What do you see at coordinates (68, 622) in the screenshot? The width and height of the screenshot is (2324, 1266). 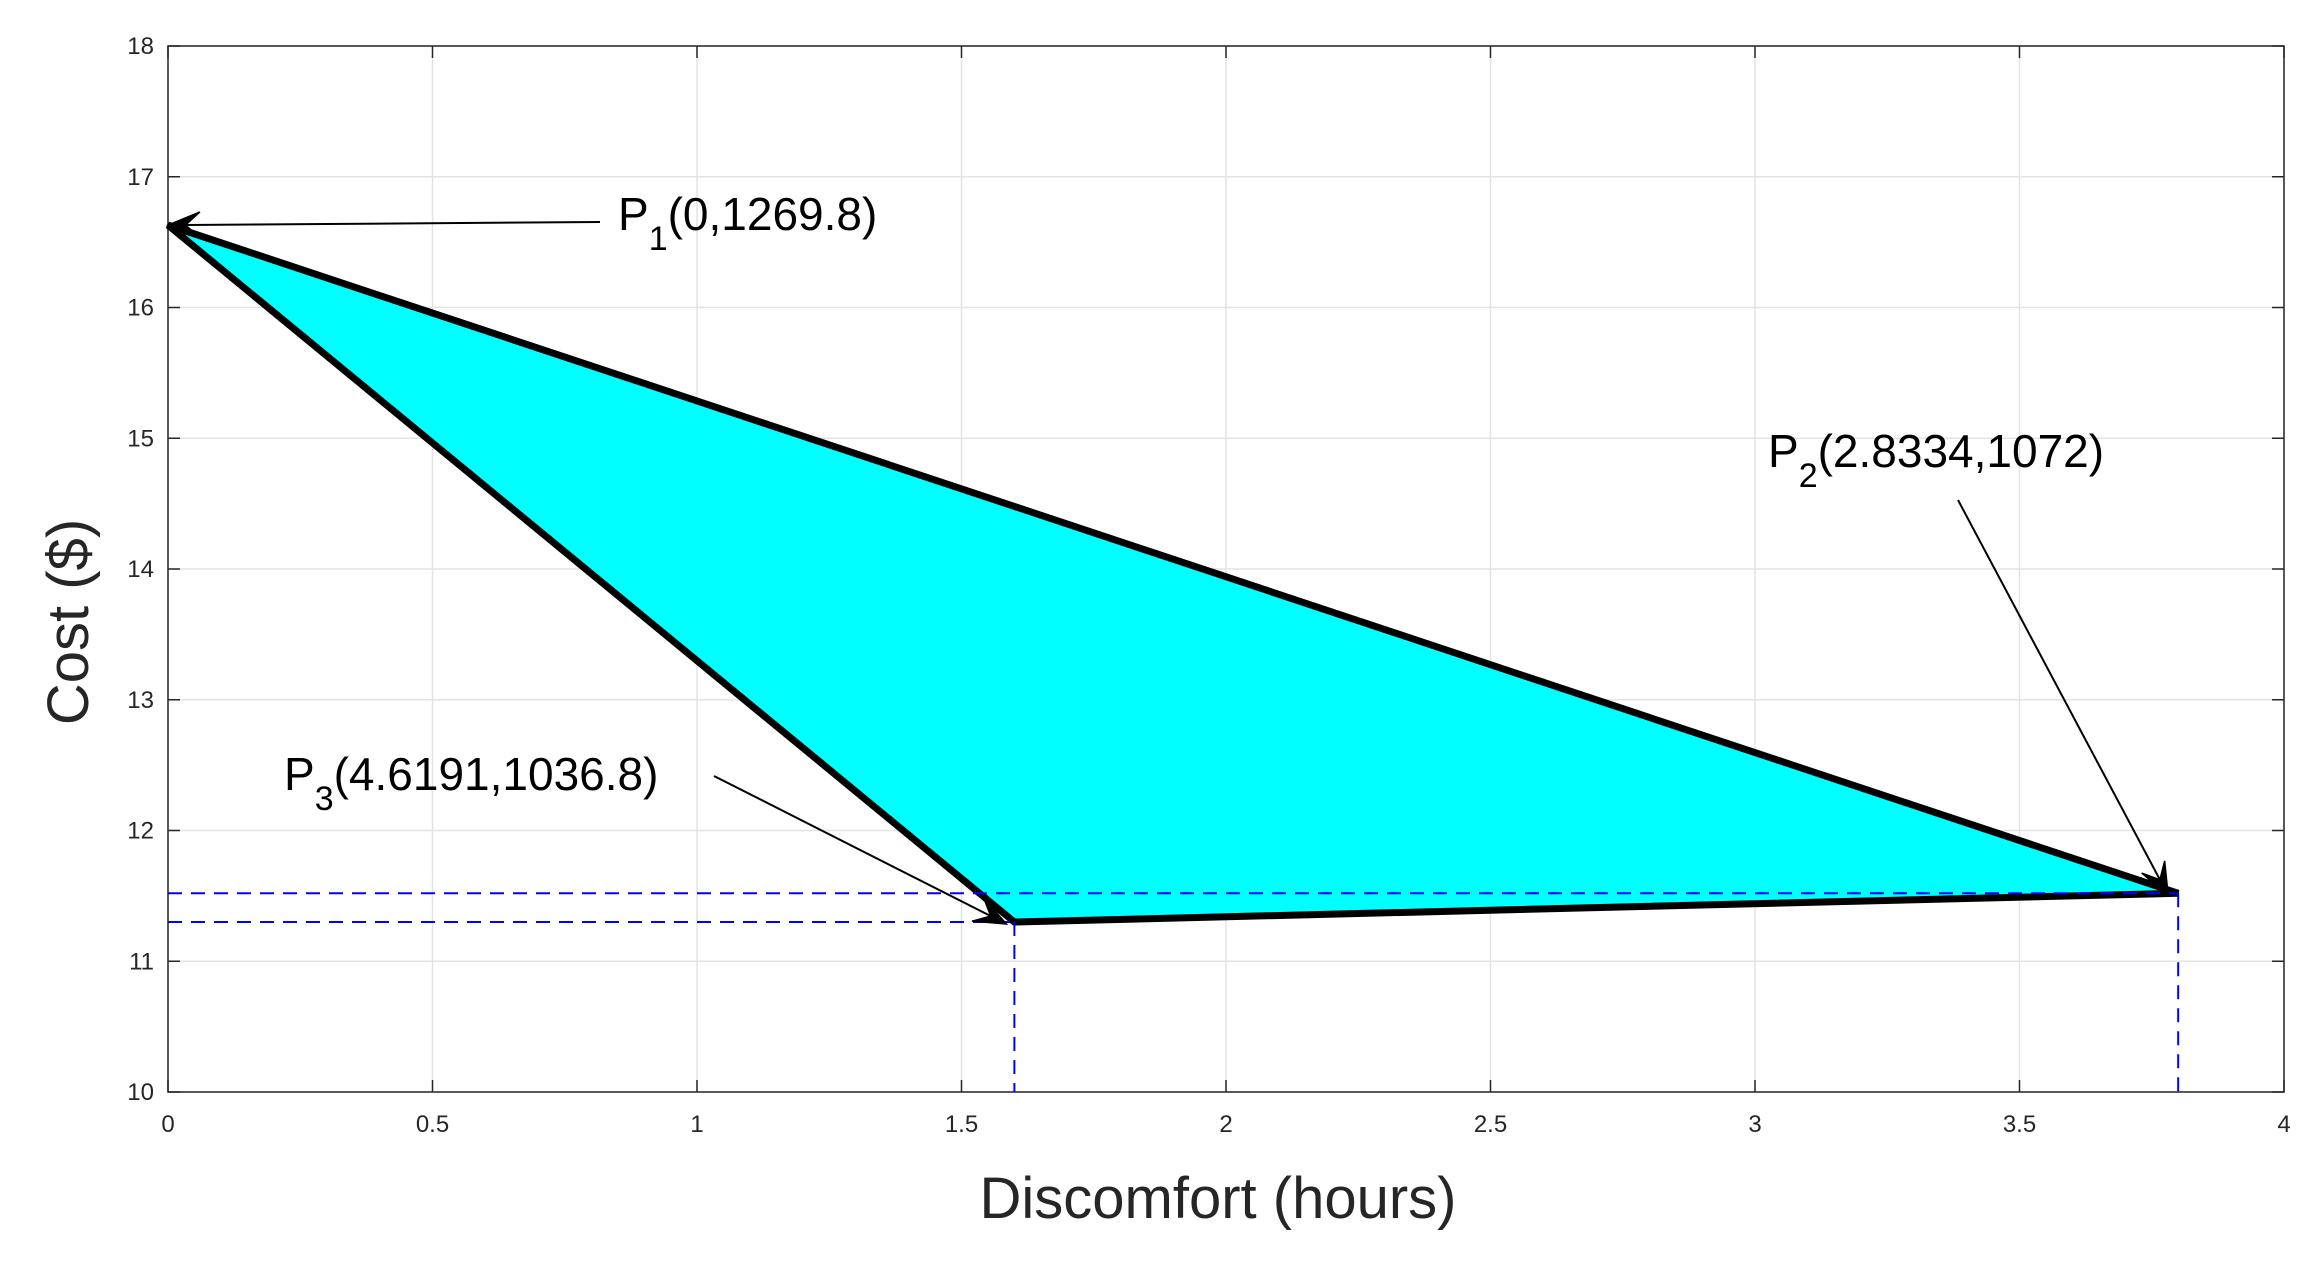 I see `y-axis-label: Cost ($)` at bounding box center [68, 622].